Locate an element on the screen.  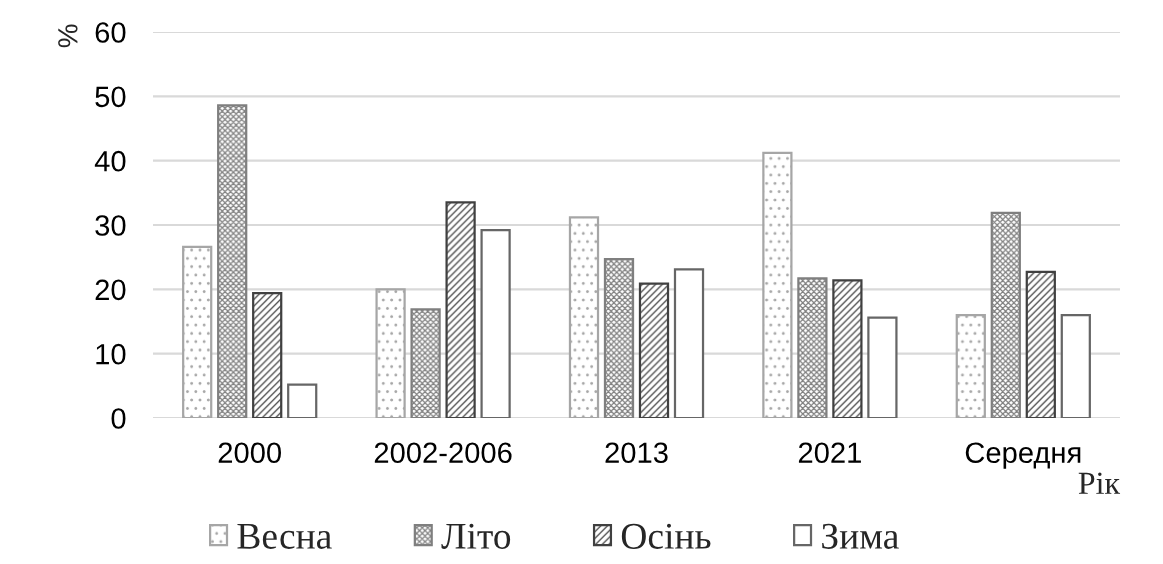
legend-label: Літо is located at coordinates (476, 536).